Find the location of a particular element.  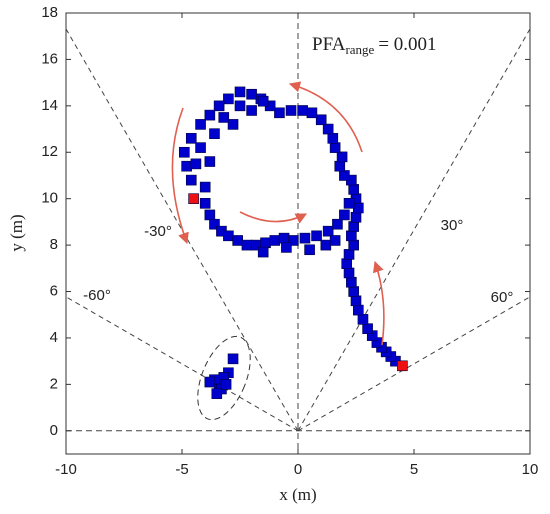

y-tick-label: 18 is located at coordinates (49, 12).